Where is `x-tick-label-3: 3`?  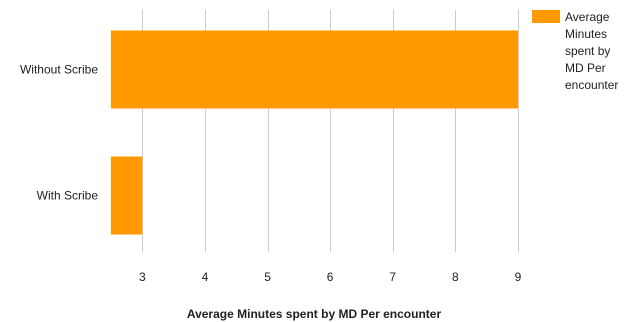 x-tick-label-3: 3 is located at coordinates (142, 277).